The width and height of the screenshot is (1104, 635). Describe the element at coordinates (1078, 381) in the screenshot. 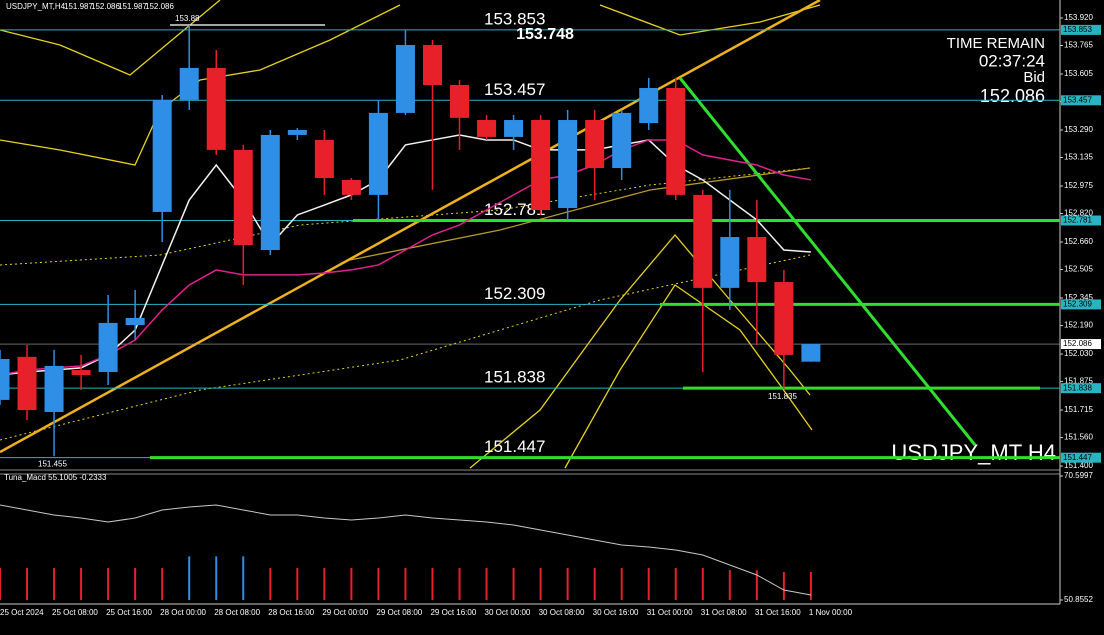

I see `y-tick-label: 151.875` at that location.